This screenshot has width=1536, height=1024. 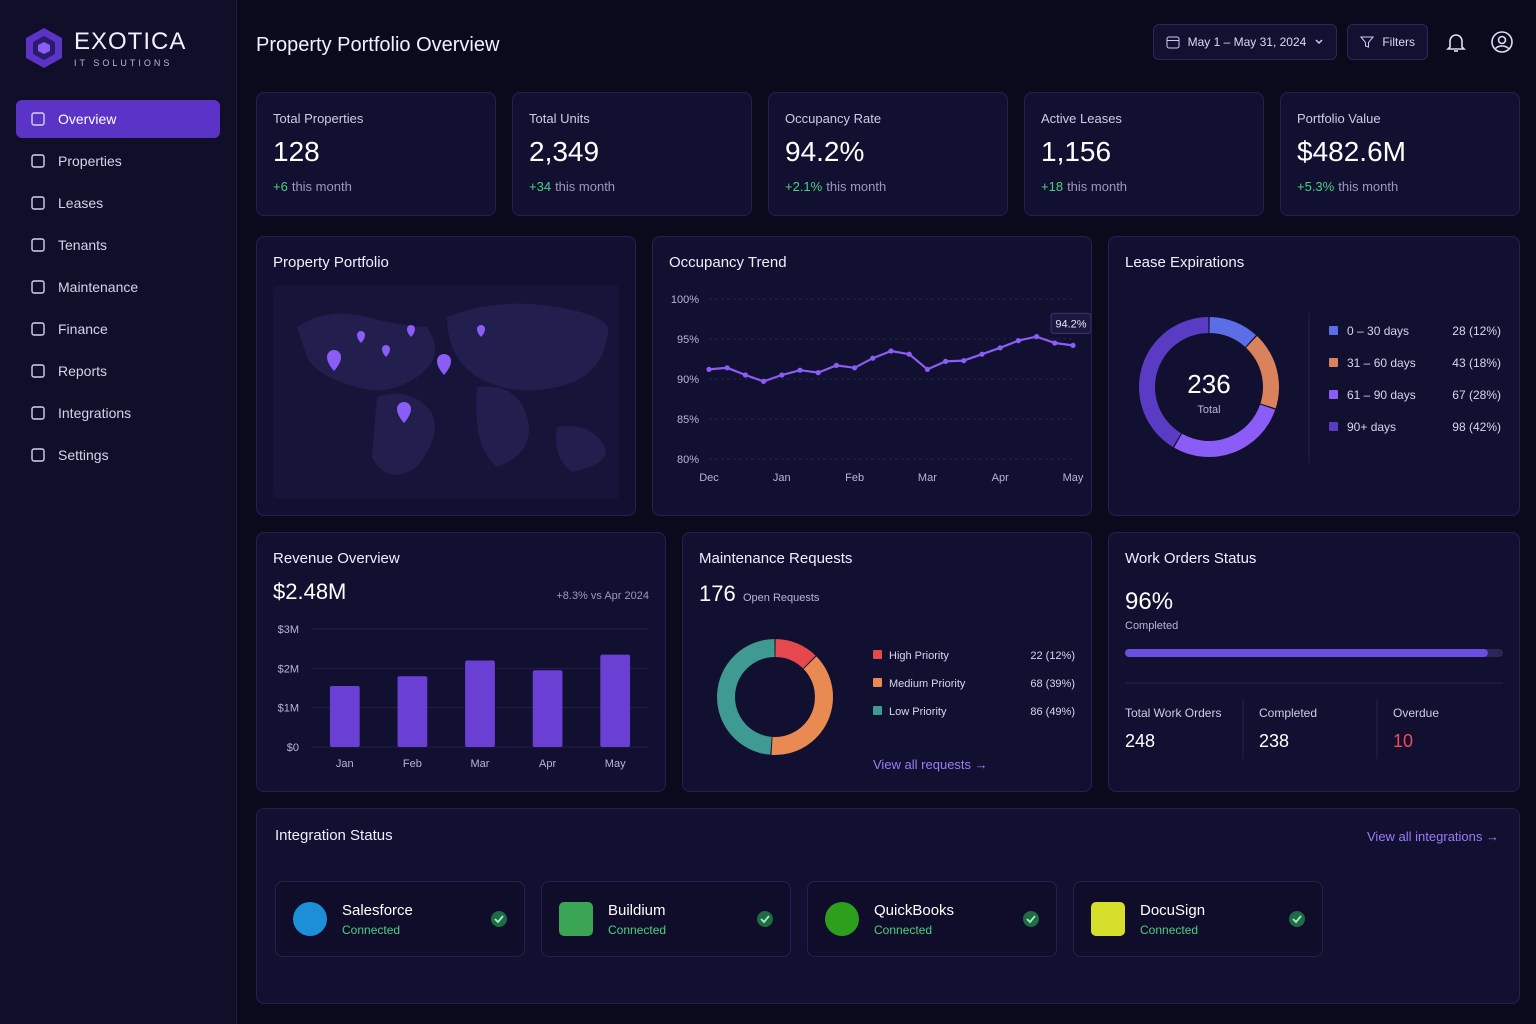 I want to click on view-integrations-link: View all integrations →, so click(x=1433, y=836).